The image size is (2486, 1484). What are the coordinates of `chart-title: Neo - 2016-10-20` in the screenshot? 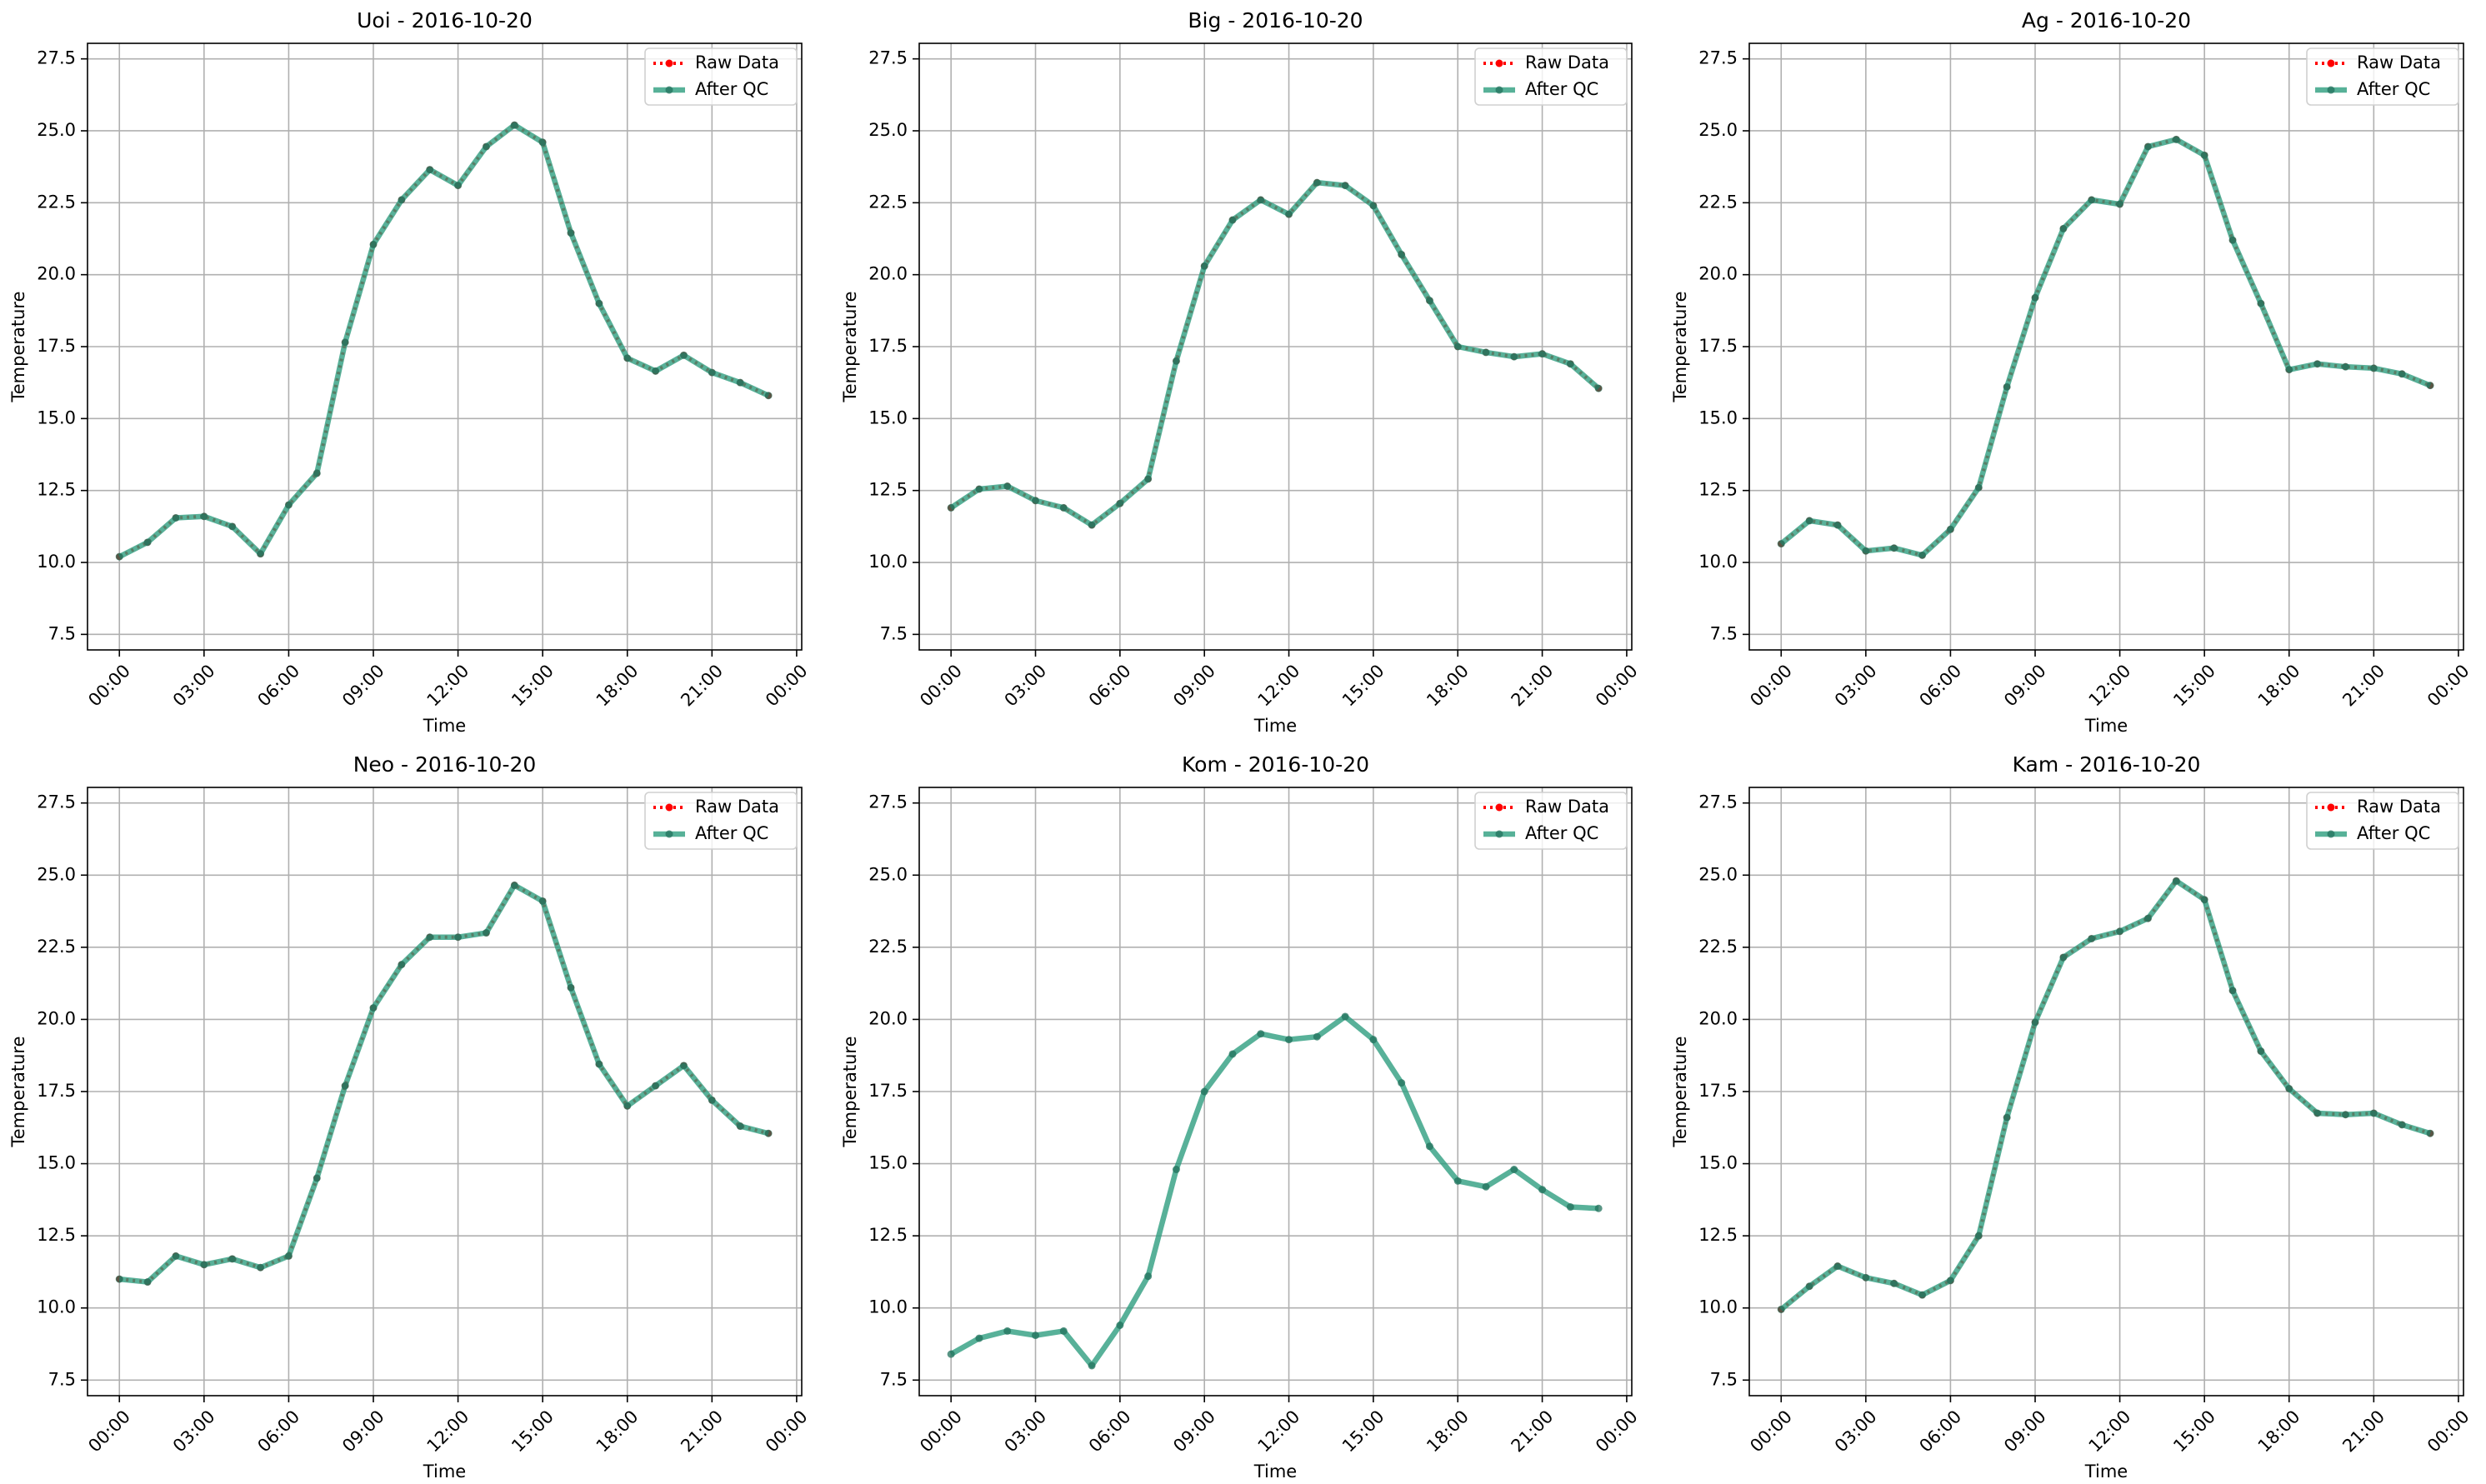 It's located at (445, 764).